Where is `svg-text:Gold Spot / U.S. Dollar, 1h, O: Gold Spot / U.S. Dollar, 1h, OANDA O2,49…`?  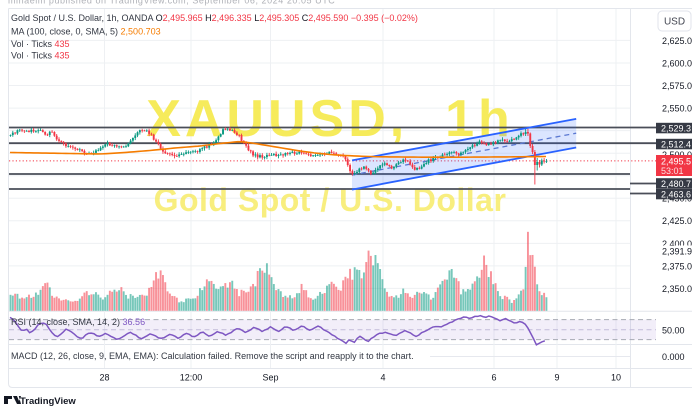 svg-text:Gold Spot / U.S. Dollar, 1h, O: Gold Spot / U.S. Dollar, 1h, OANDA O2,49… is located at coordinates (214, 18).